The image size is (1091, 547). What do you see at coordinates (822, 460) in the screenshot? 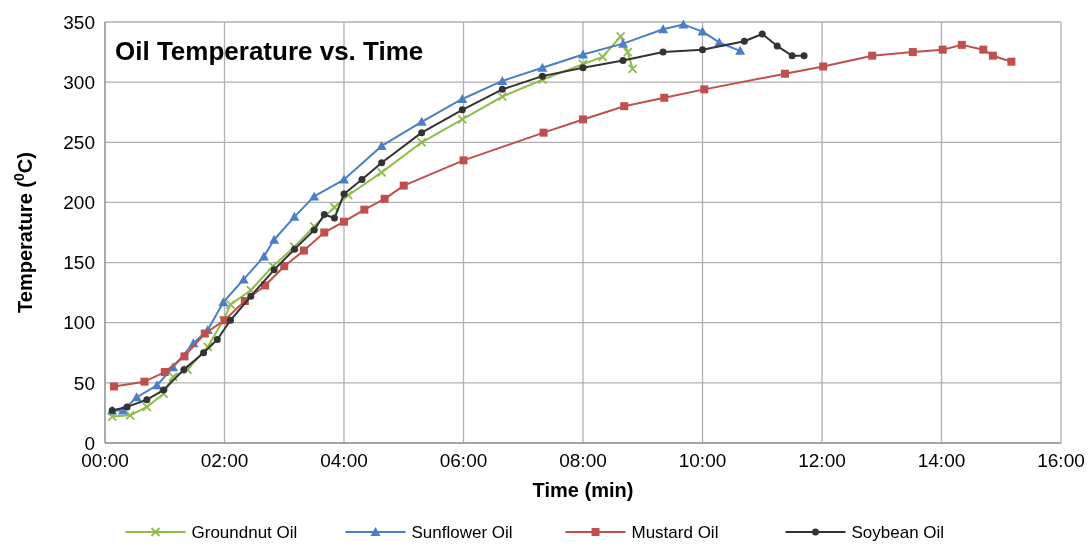
I see `x-tick-label: 12:00` at bounding box center [822, 460].